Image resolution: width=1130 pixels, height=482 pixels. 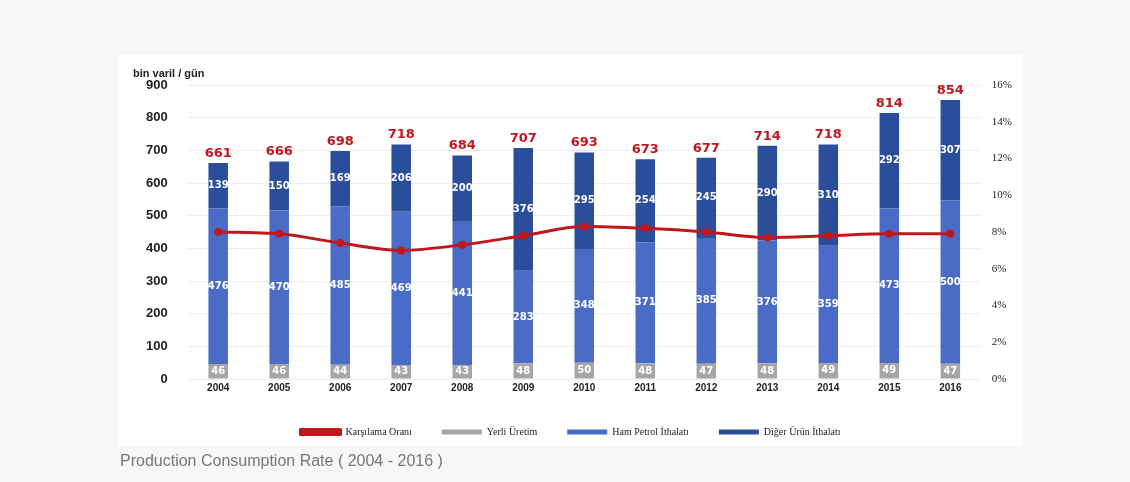 I want to click on data-label: 470, so click(x=279, y=286).